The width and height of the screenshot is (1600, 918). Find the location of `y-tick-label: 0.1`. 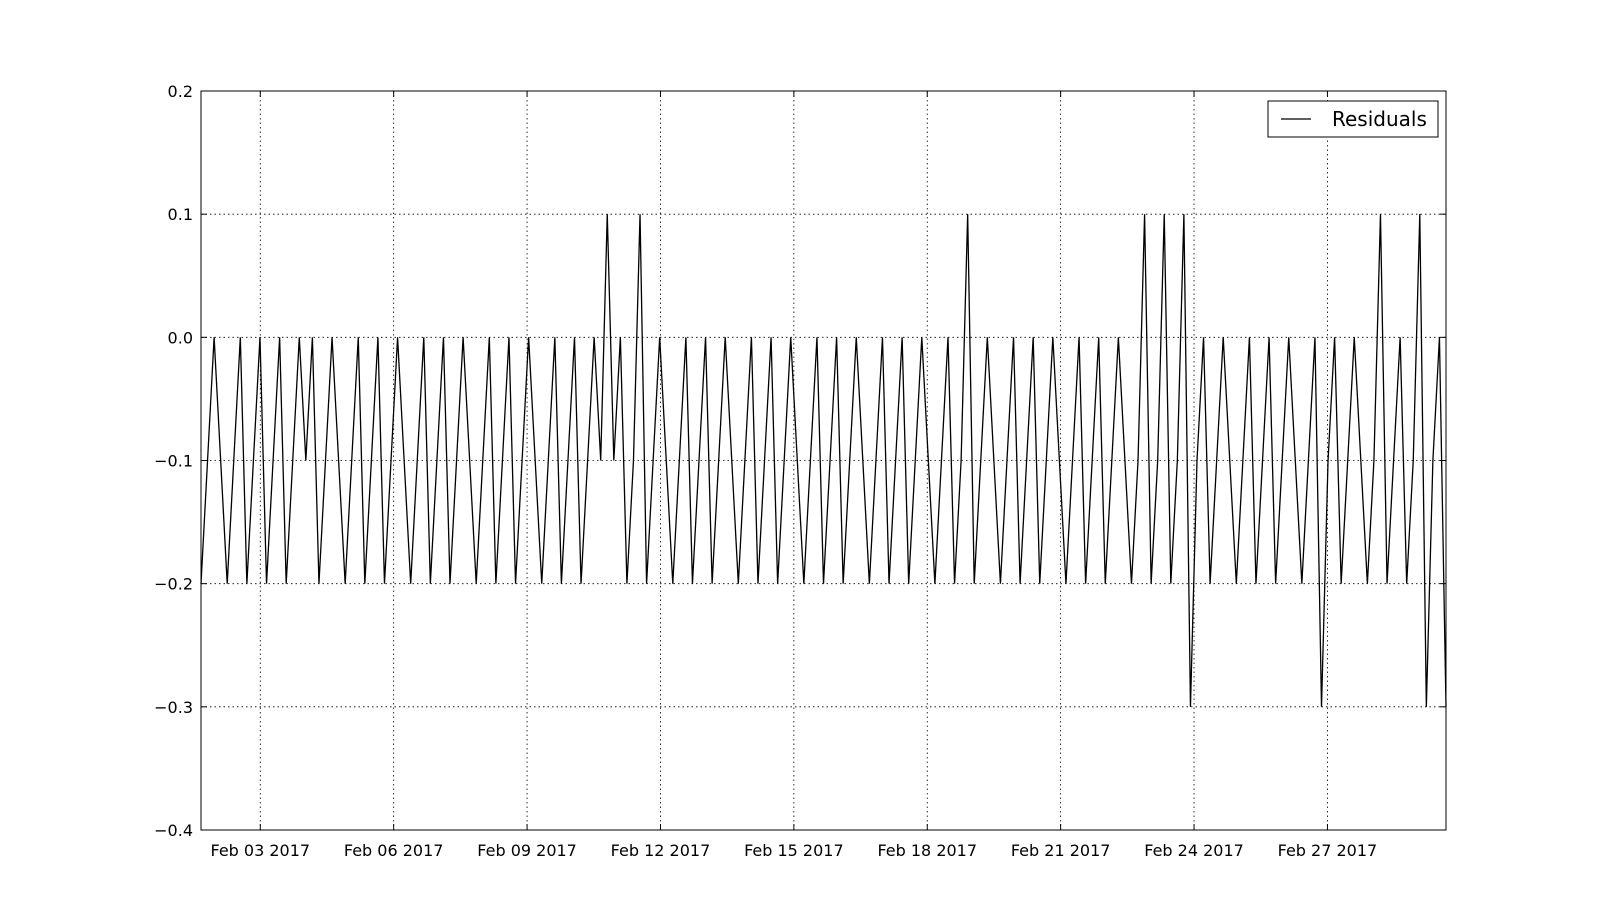

y-tick-label: 0.1 is located at coordinates (180, 214).